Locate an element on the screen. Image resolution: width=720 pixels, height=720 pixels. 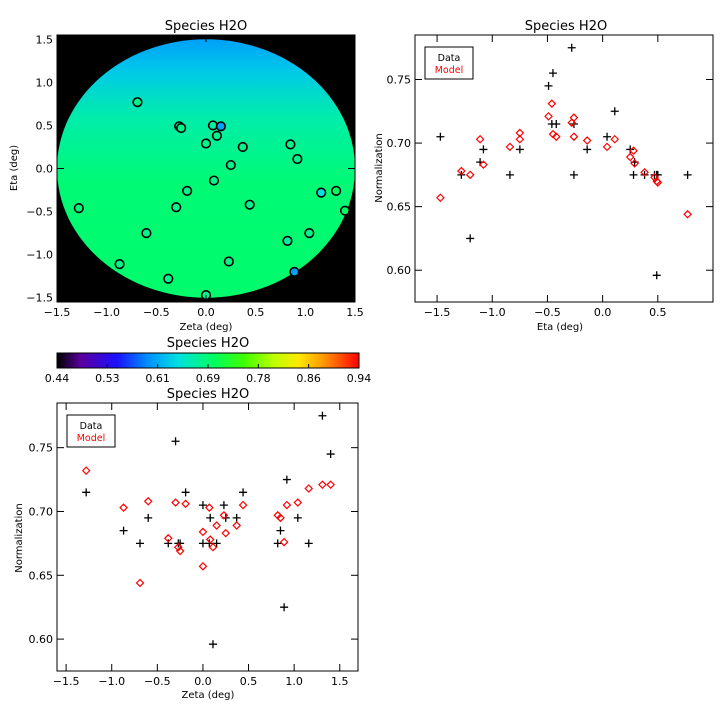
map-title: Species H2O is located at coordinates (206, 26).